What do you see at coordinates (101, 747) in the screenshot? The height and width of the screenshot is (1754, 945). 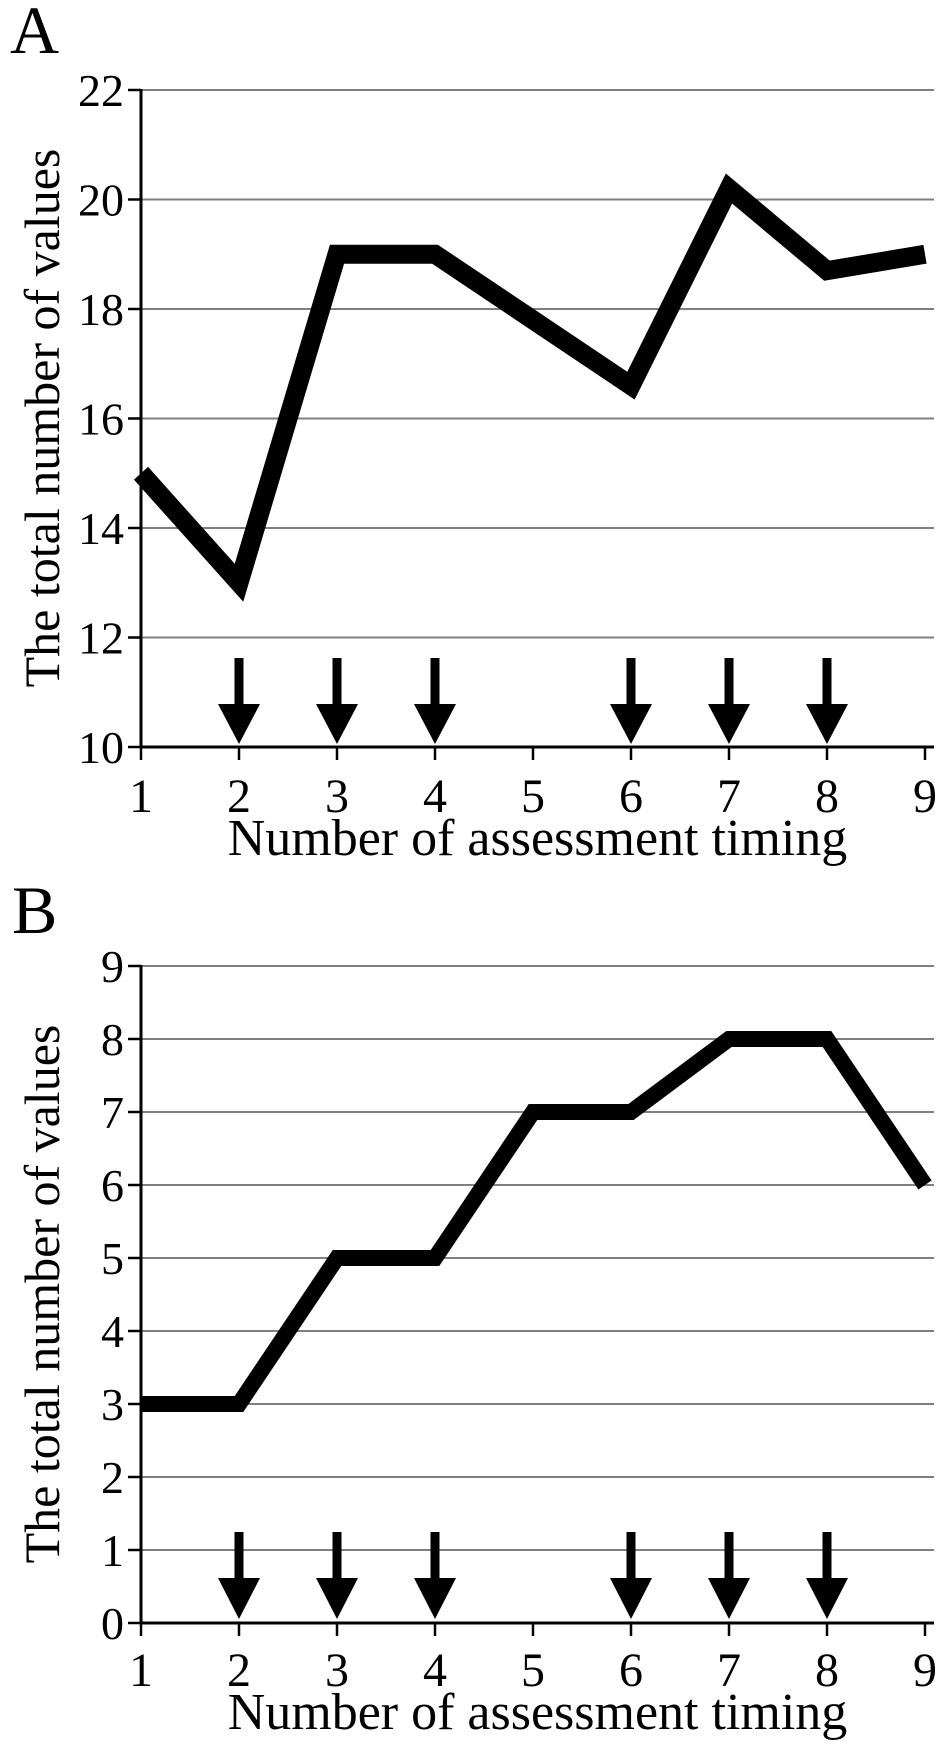 I see `panel-a-y-tick-label: 10` at bounding box center [101, 747].